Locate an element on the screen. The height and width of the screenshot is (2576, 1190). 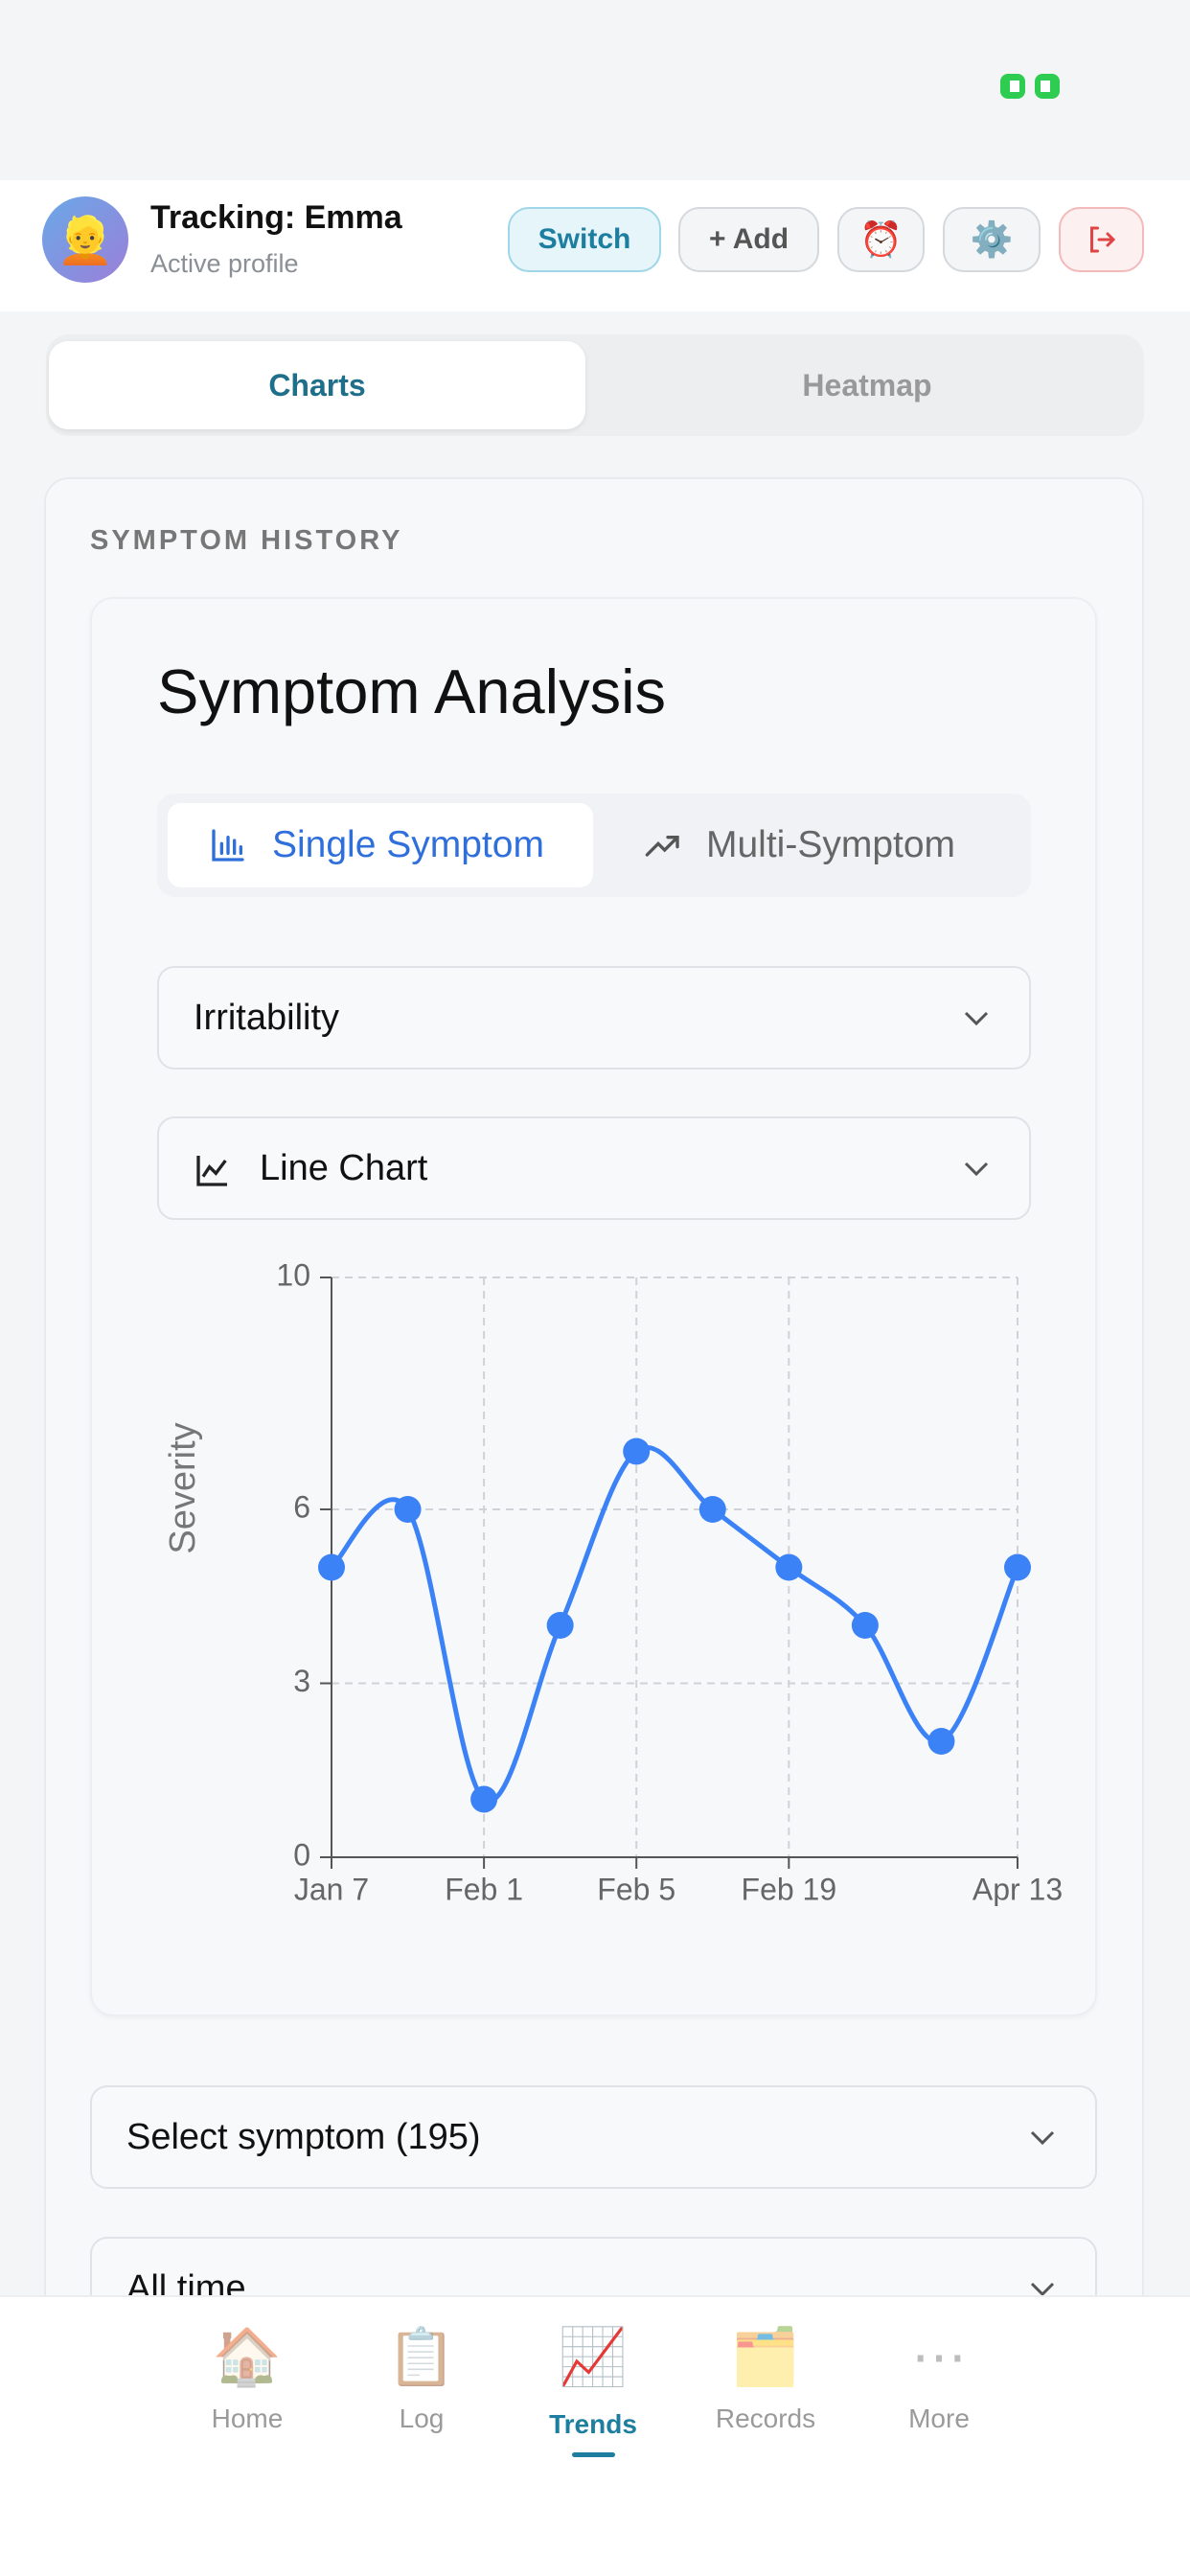
profile-subtitle: Active profile is located at coordinates (225, 263).